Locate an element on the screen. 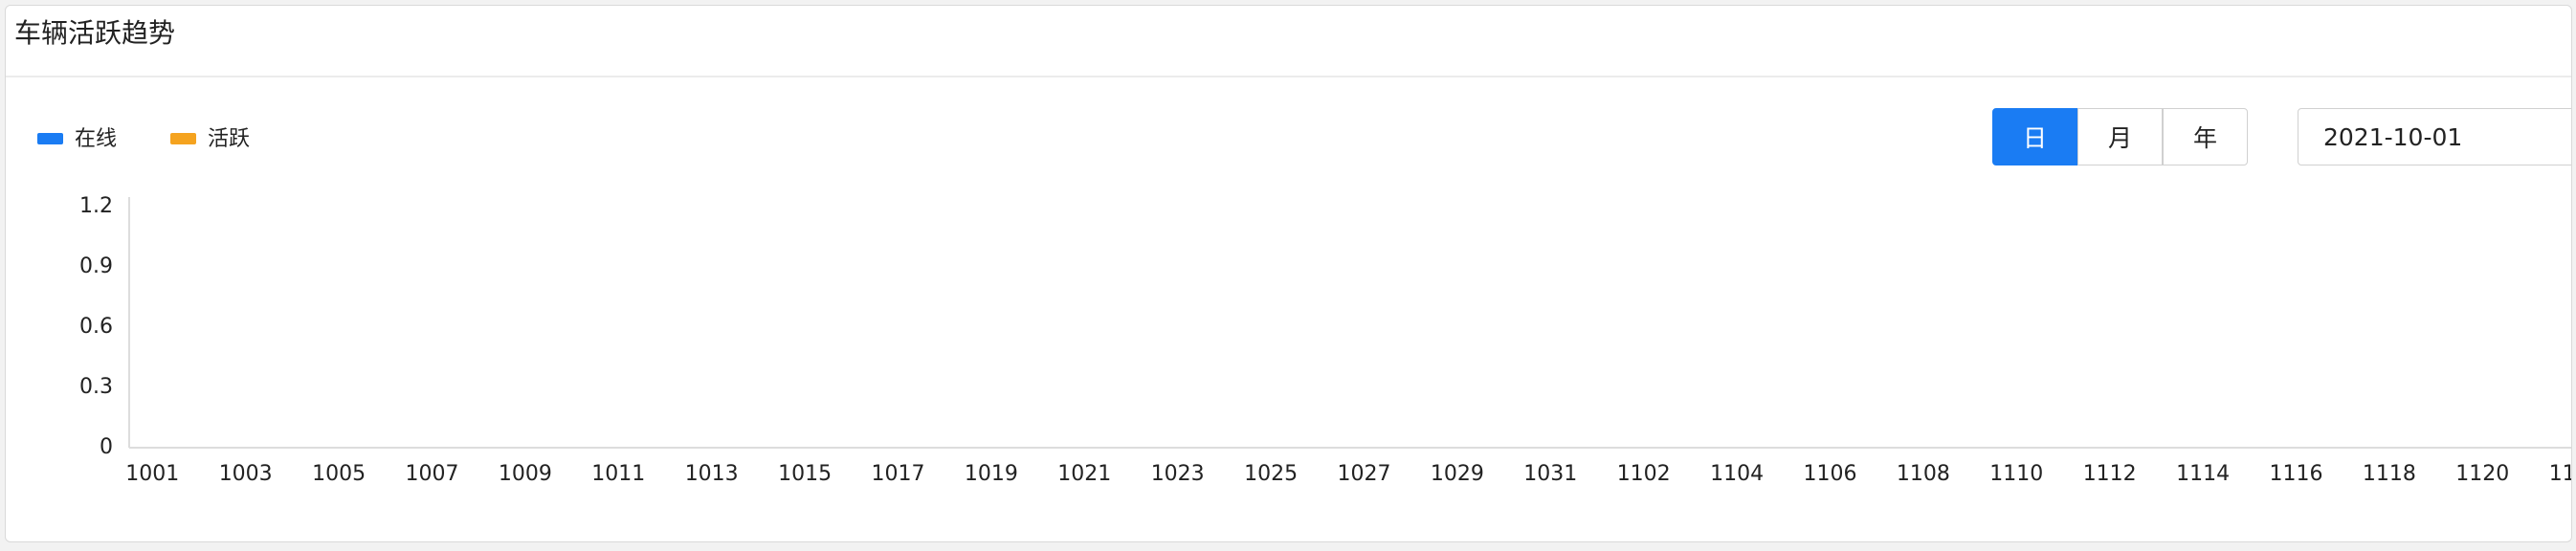  x-tick-label: 1013 is located at coordinates (712, 474).